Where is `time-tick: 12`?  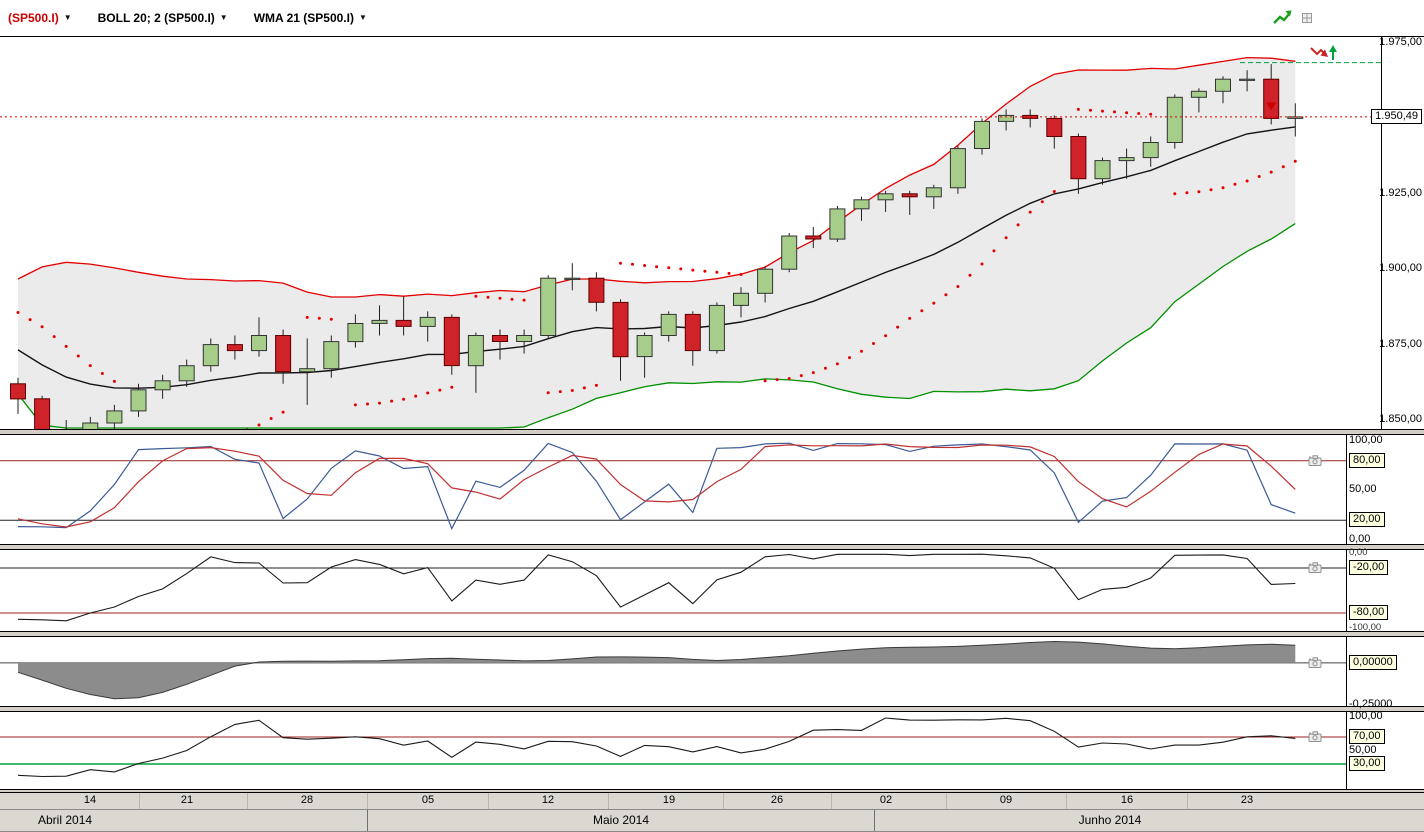 time-tick: 12 is located at coordinates (548, 800).